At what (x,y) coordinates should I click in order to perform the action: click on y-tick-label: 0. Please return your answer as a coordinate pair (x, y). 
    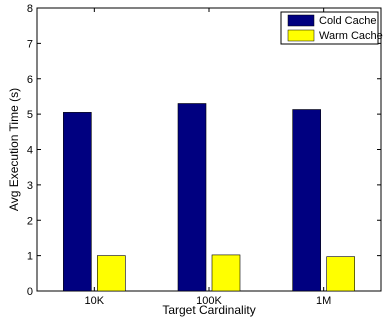
    Looking at the image, I should click on (30, 292).